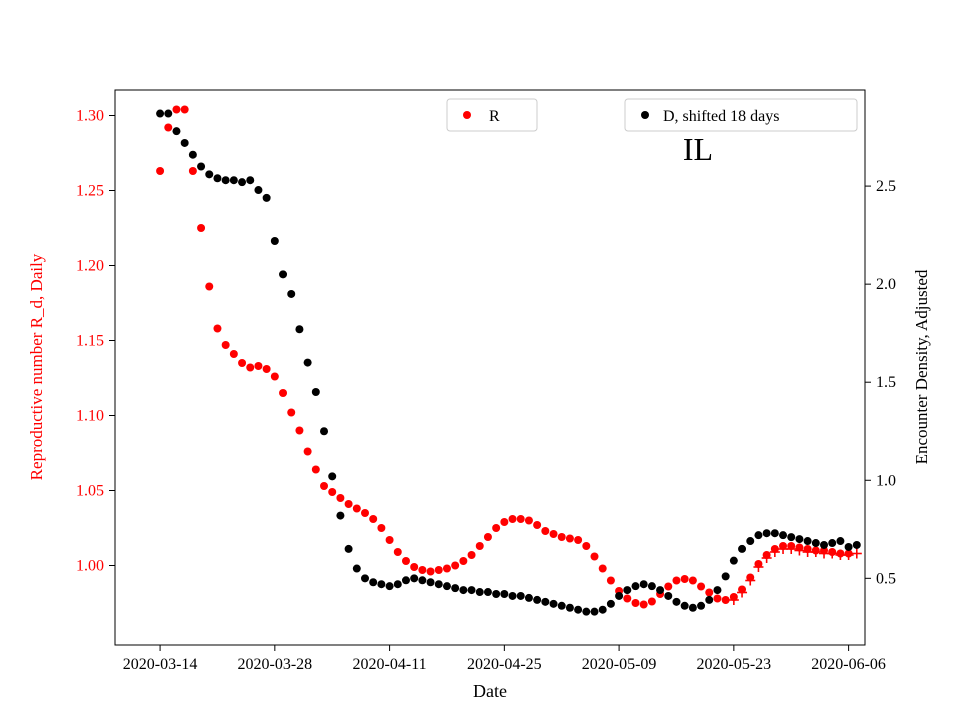 This screenshot has width=960, height=720. I want to click on right-y-axis-ticks: 0.5 1.0 1.5 2.0 2.5, so click(880, 382).